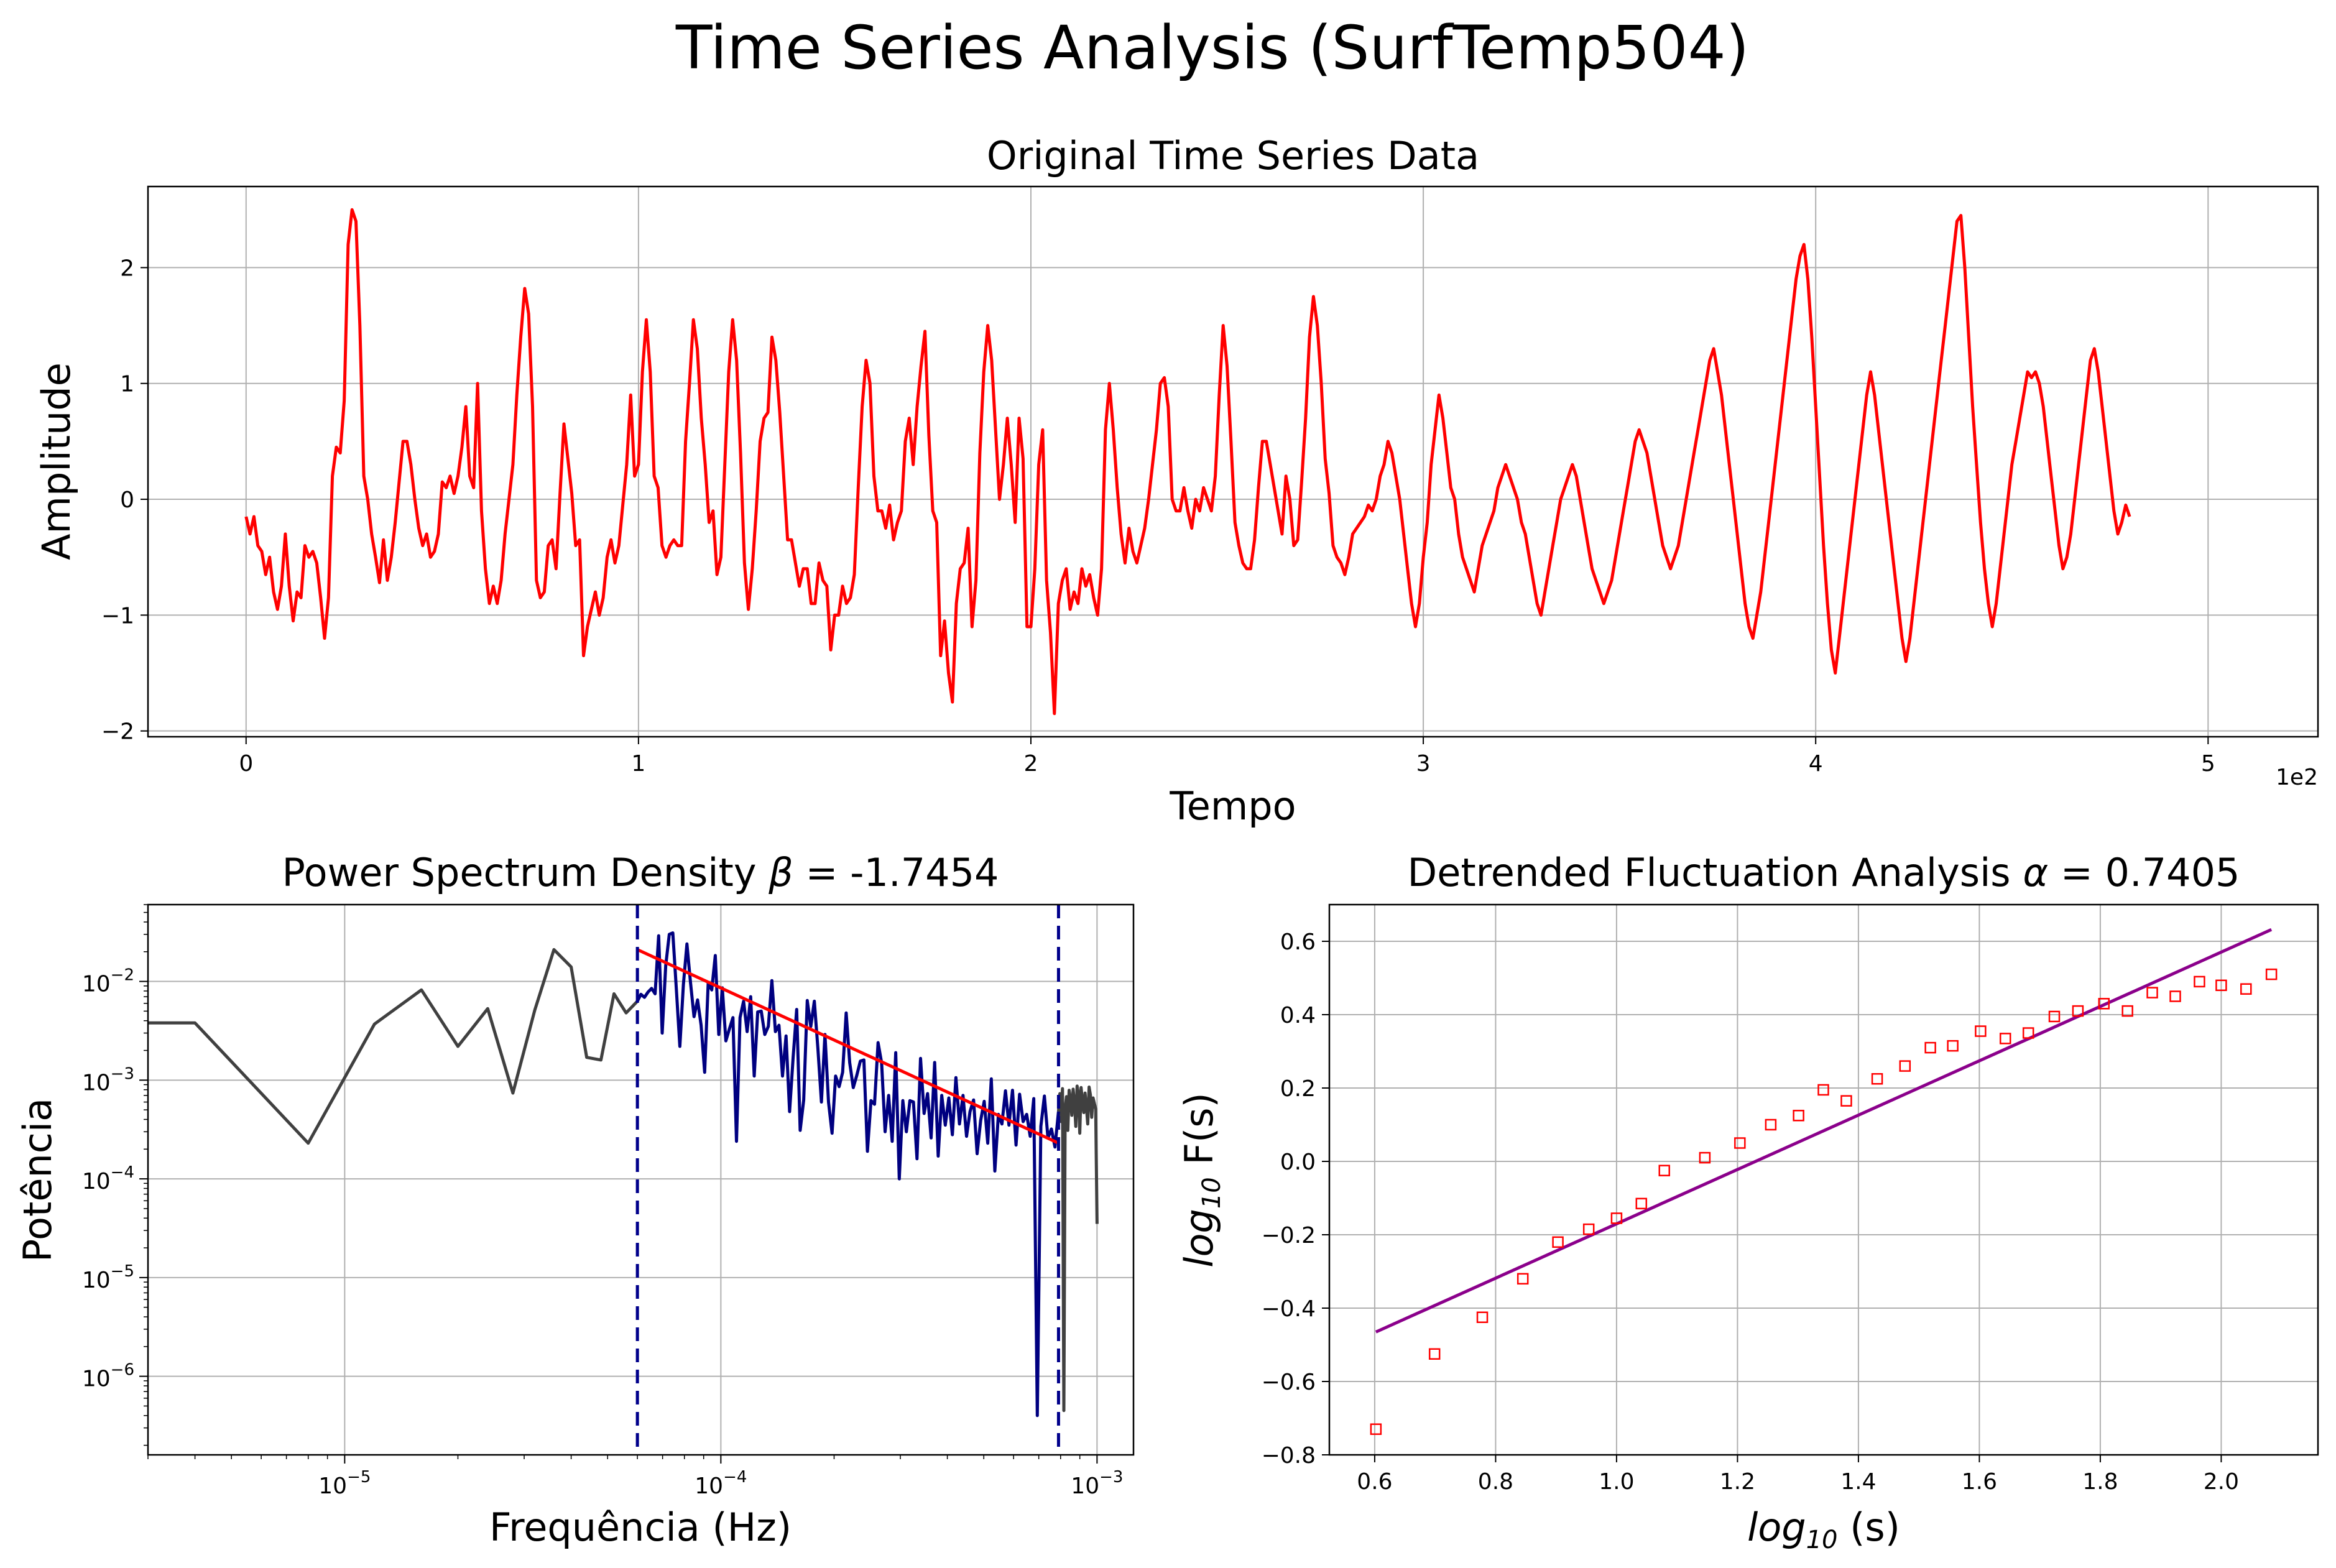  I want to click on dfa-ytick-label: −0.4, so click(1289, 1309).